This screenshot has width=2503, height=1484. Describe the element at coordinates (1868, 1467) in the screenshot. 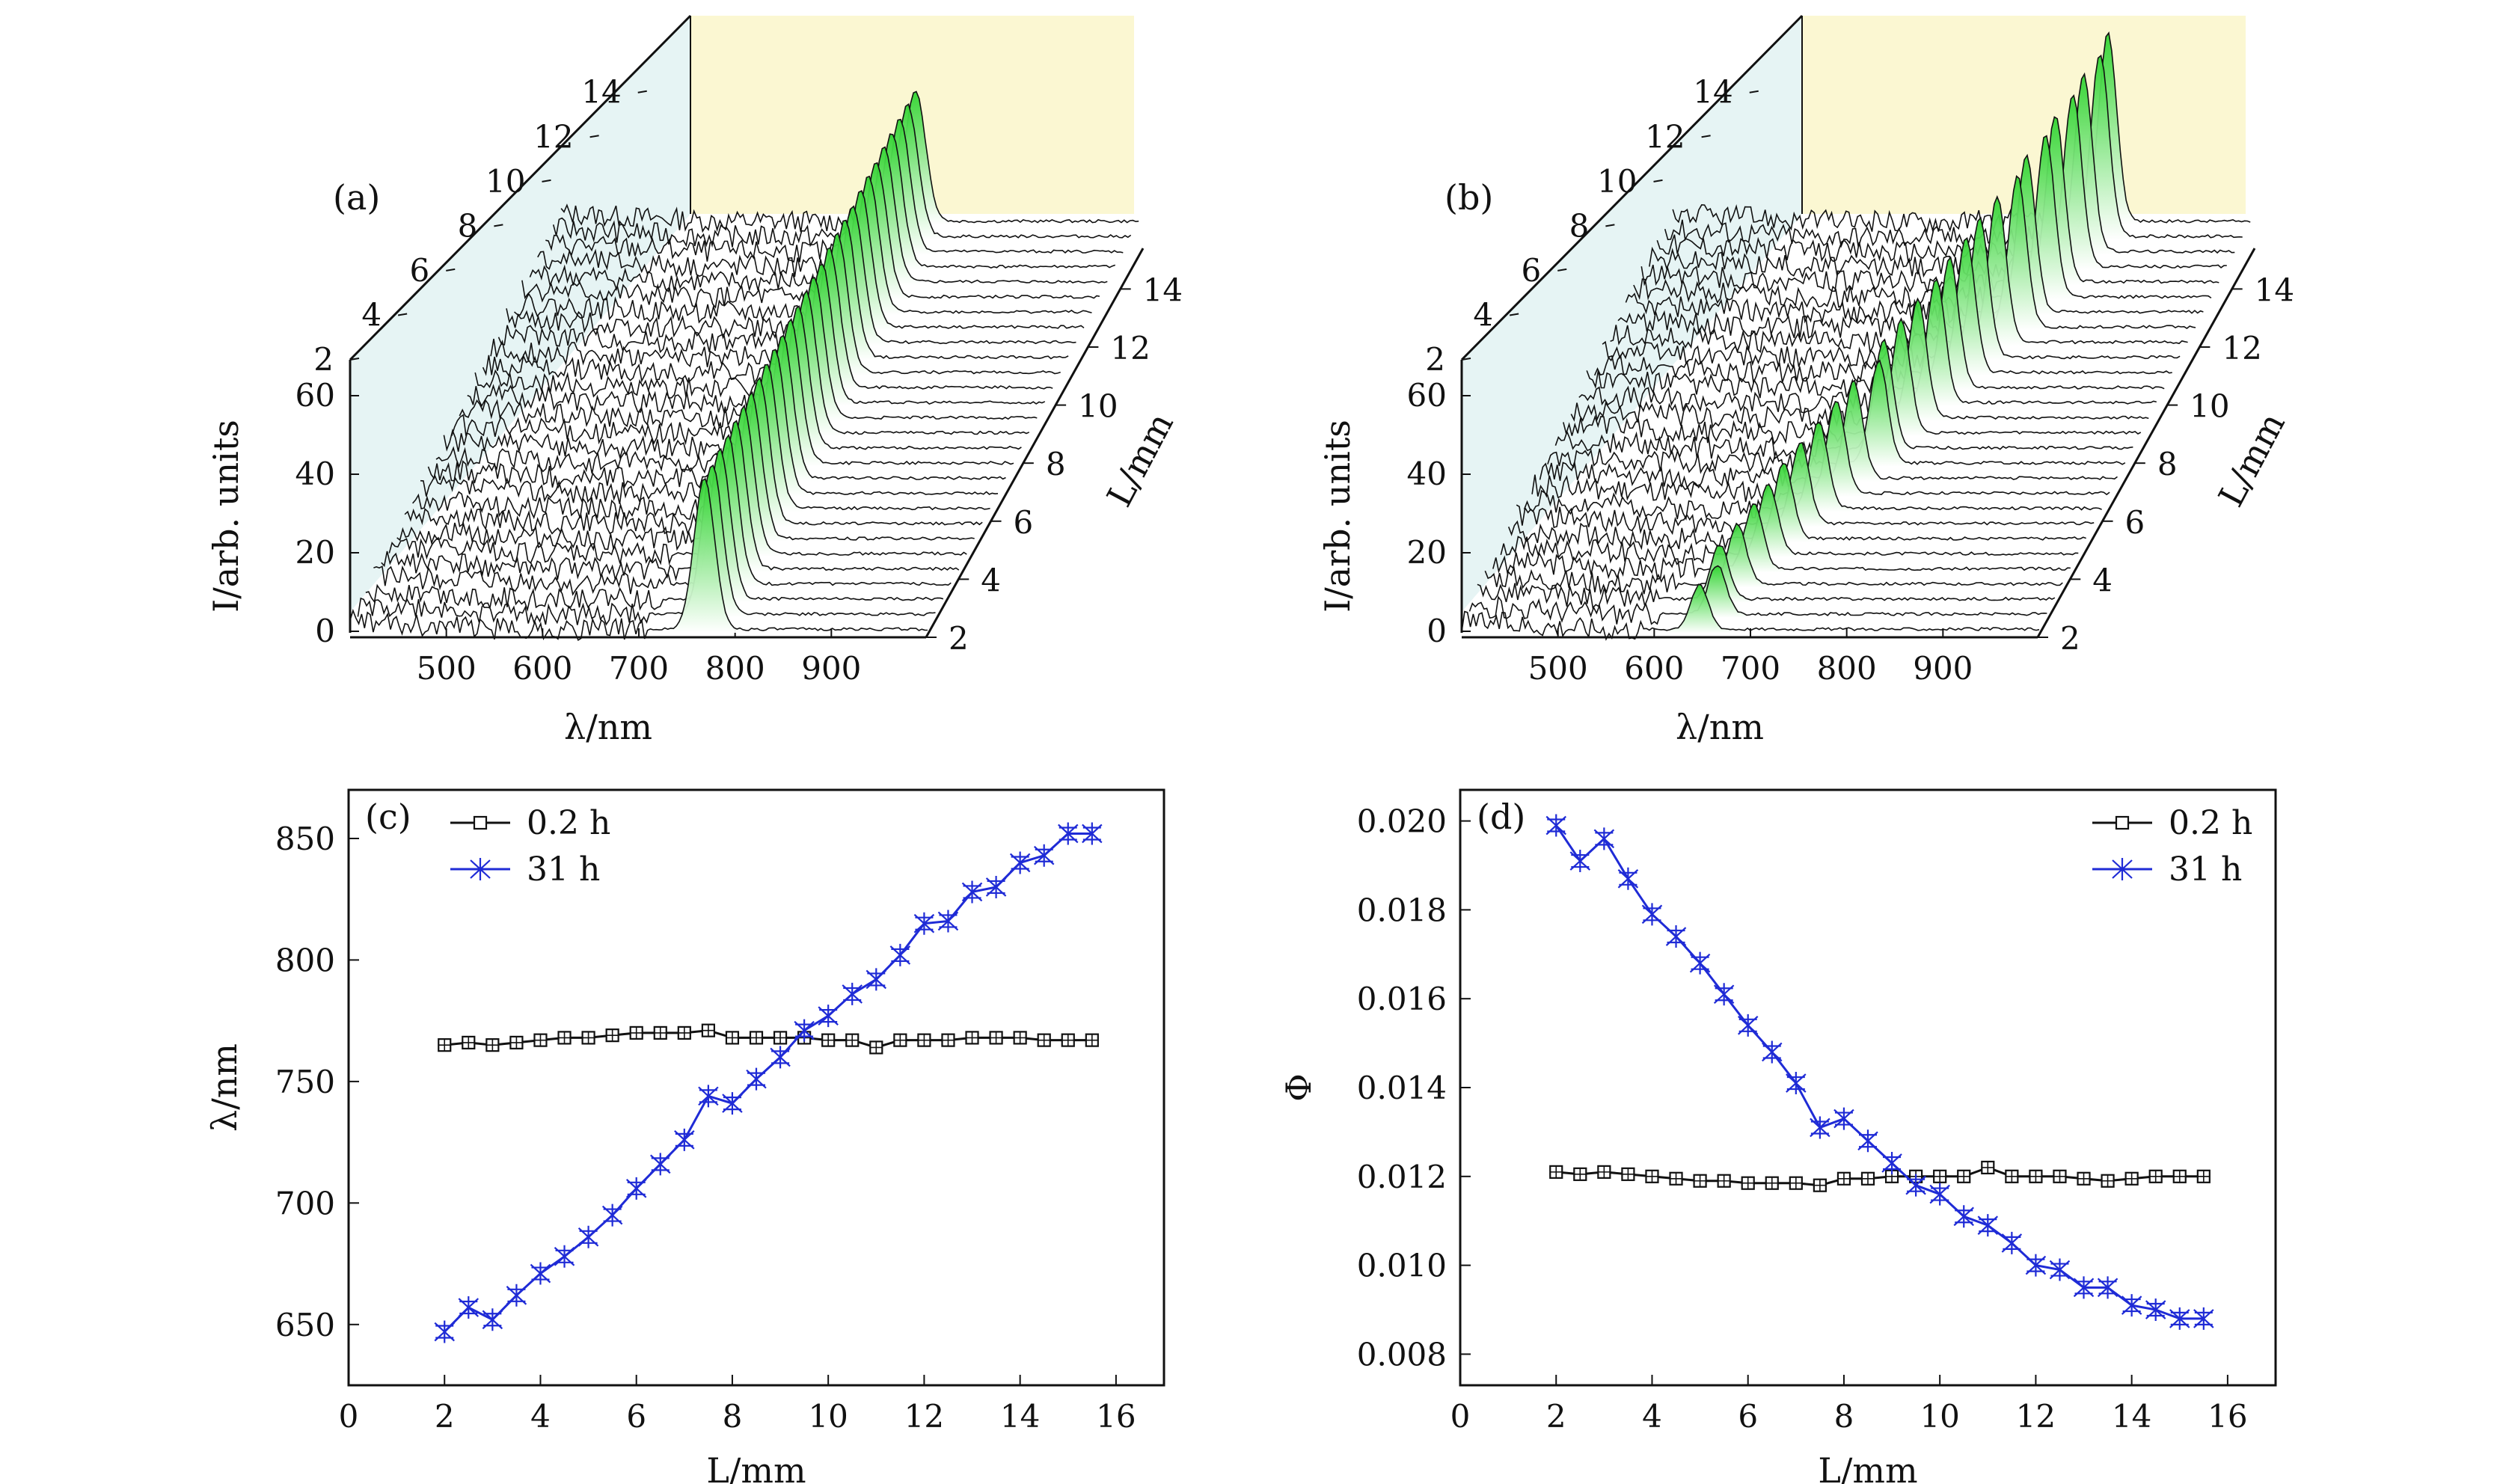

I see `x-axis-title: L/mm` at that location.